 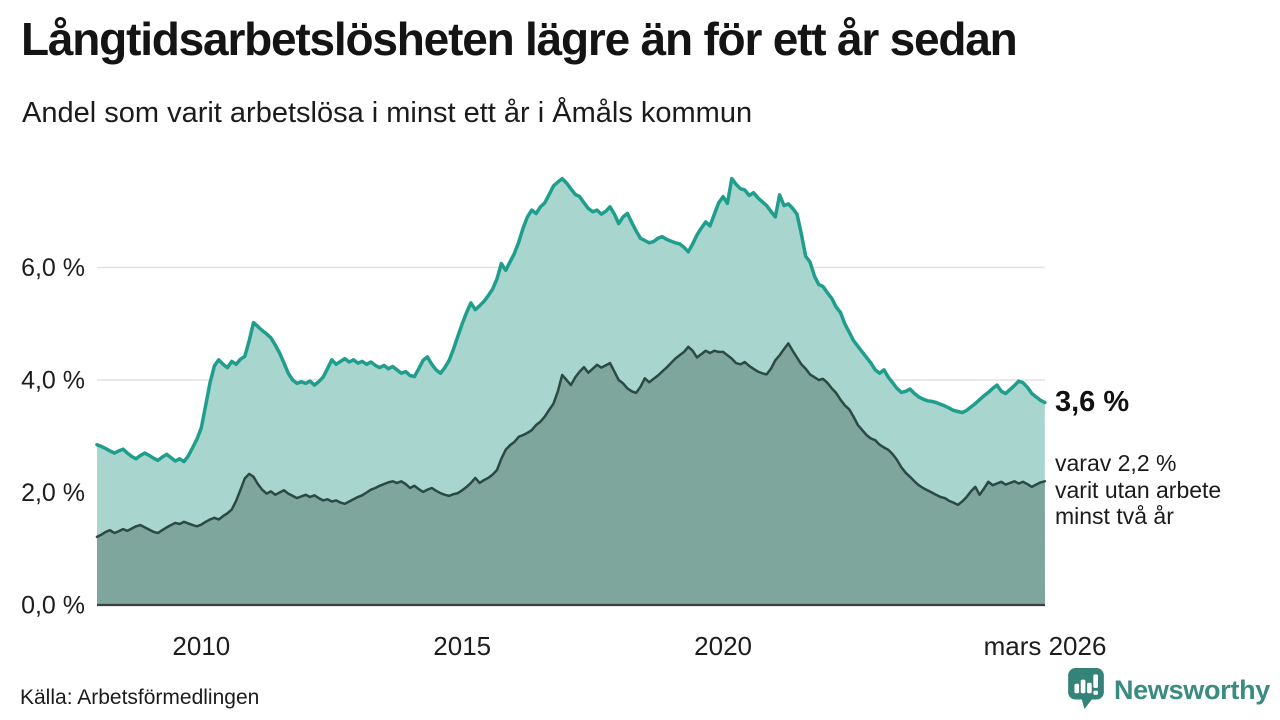 I want to click on annotation-line-2: varit utan arbete, so click(x=1138, y=489).